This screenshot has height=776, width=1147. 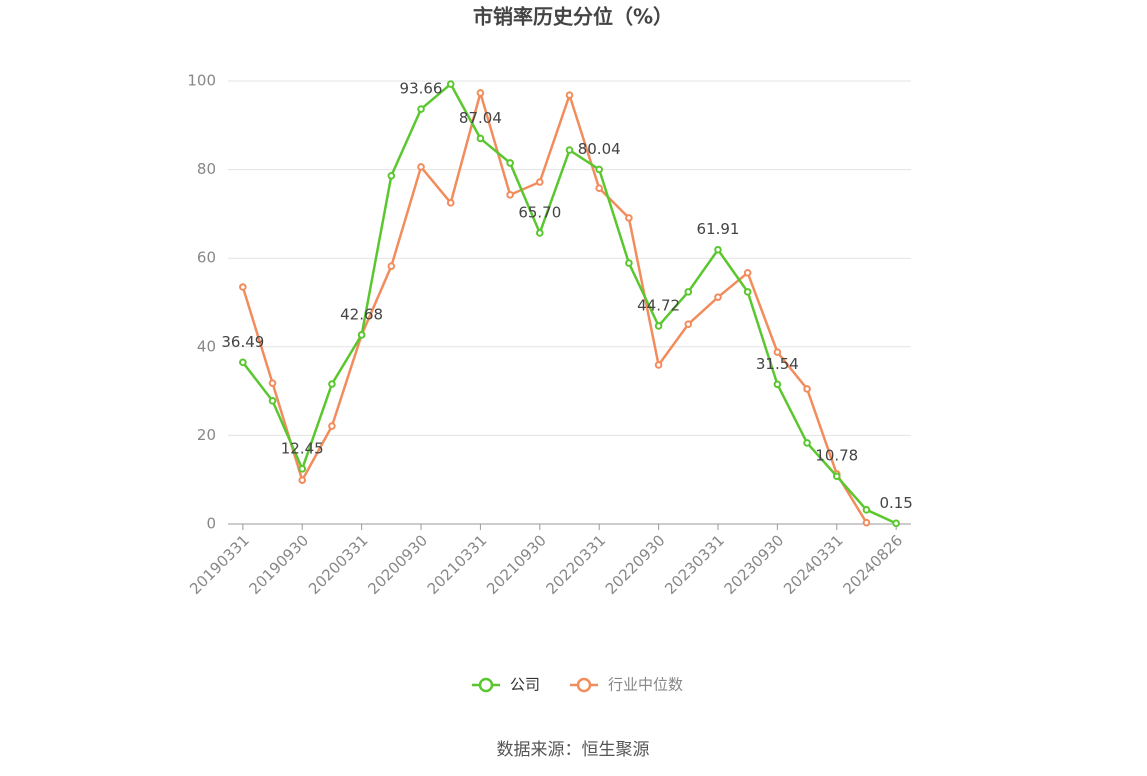 I want to click on data-label: 36.49, so click(x=242, y=342).